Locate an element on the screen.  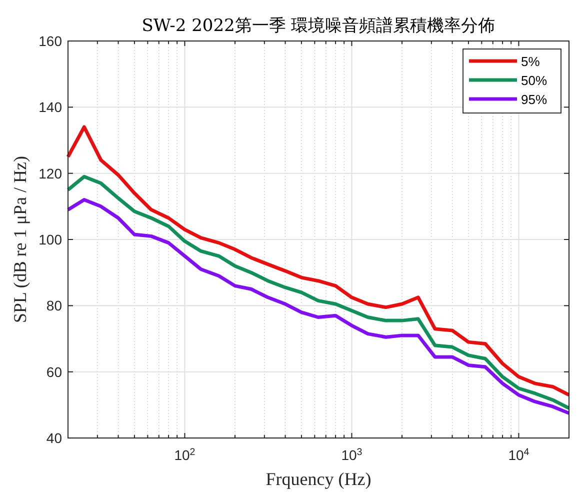
x-tick-label: 10$^{3}$ is located at coordinates (352, 454).